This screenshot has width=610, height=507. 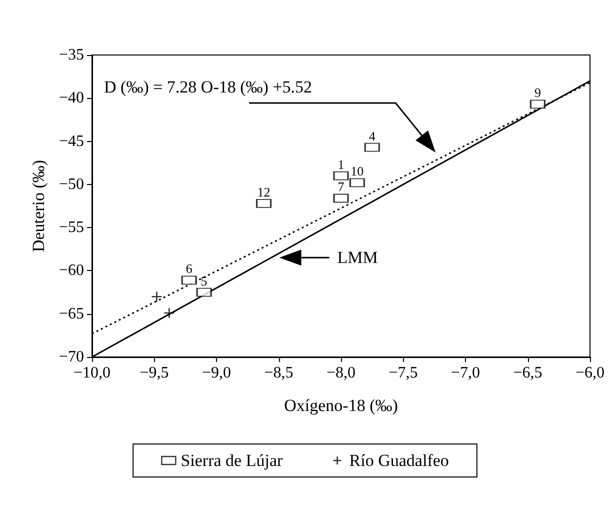 What do you see at coordinates (38, 206) in the screenshot?
I see `y-axis-title: Deuterio (‰)` at bounding box center [38, 206].